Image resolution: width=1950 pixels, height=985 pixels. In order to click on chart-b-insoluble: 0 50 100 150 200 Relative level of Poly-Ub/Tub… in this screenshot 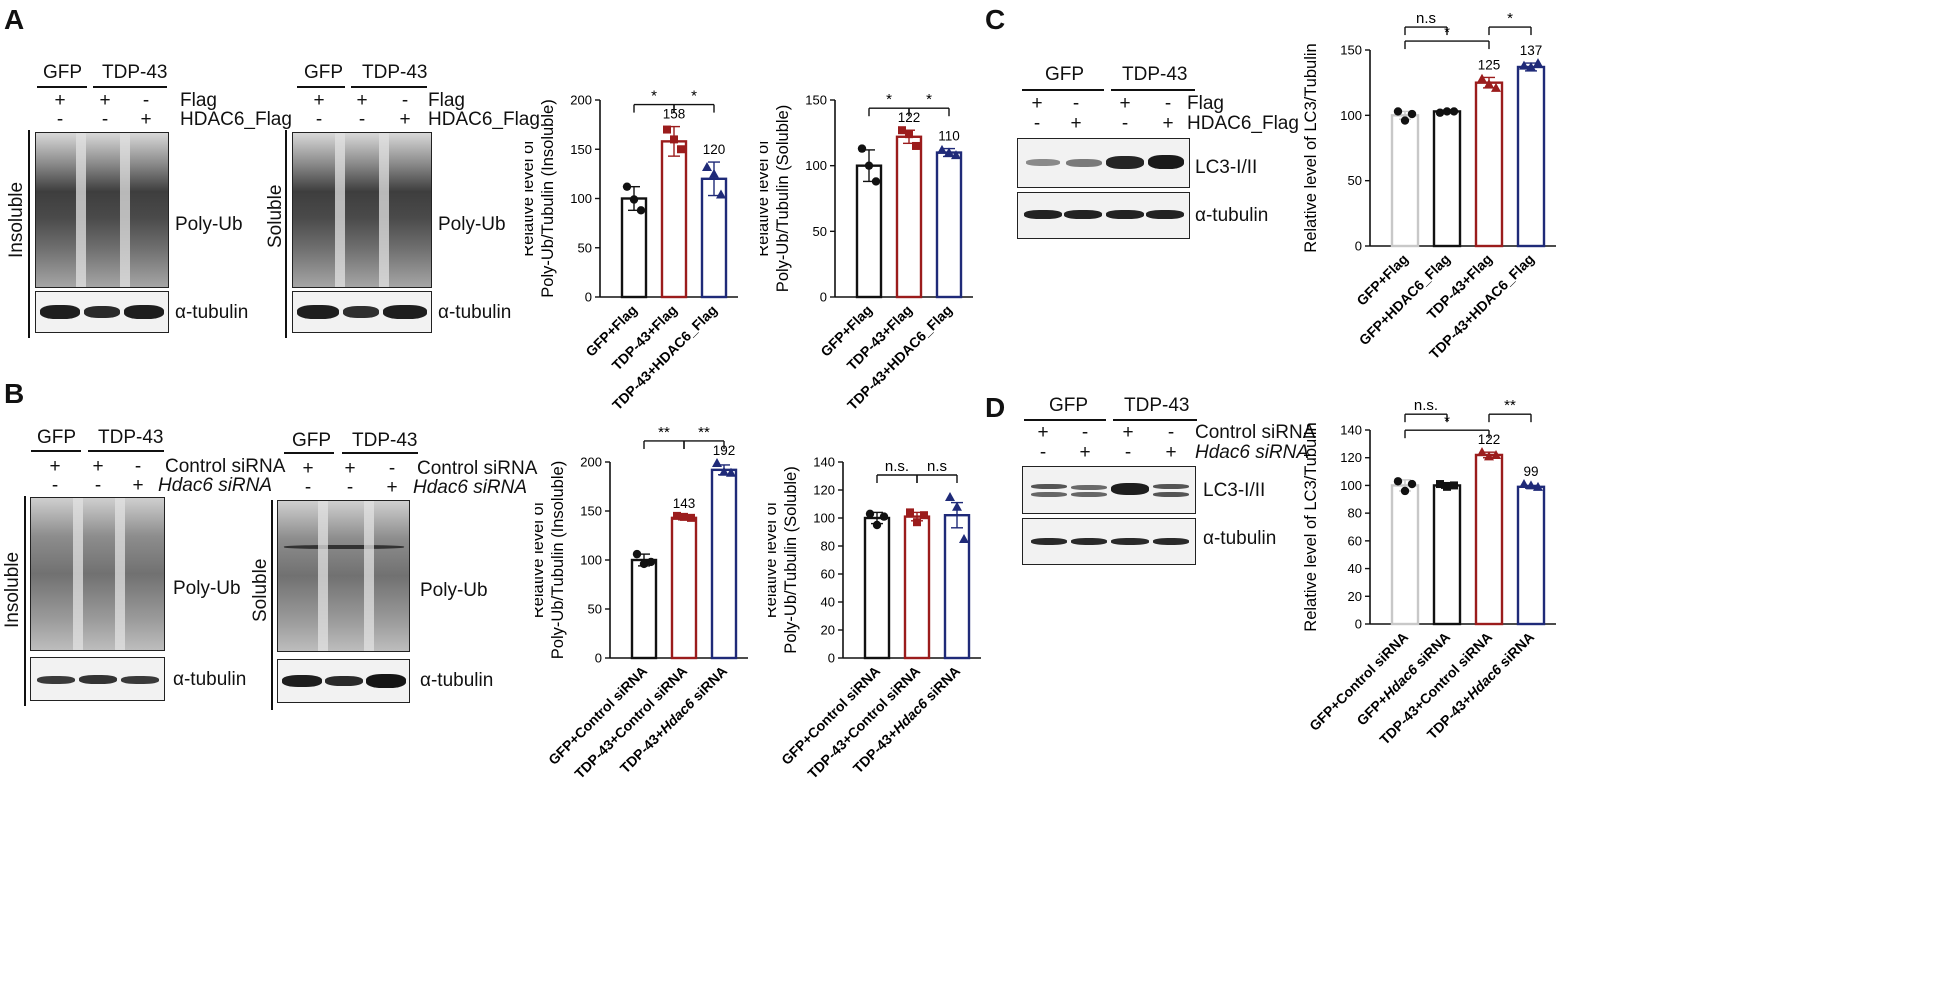, I will do `click(641, 602)`.